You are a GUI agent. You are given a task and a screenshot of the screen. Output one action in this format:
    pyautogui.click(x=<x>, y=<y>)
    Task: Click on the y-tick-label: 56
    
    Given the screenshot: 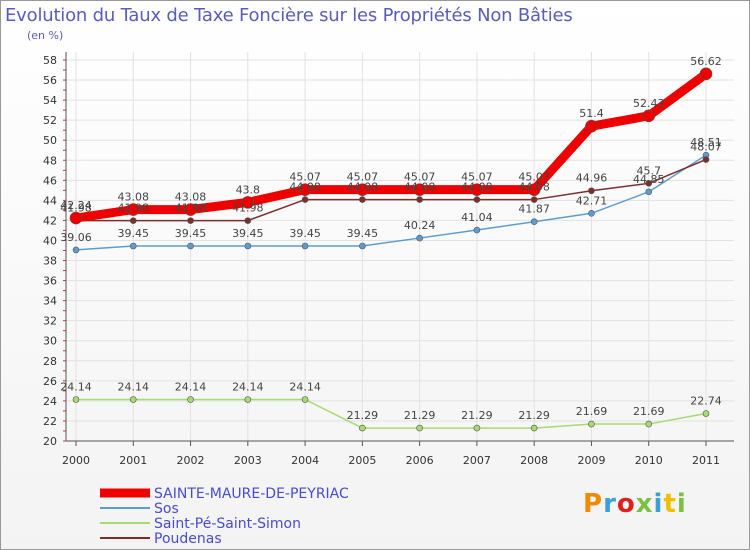 What is the action you would take?
    pyautogui.click(x=50, y=80)
    